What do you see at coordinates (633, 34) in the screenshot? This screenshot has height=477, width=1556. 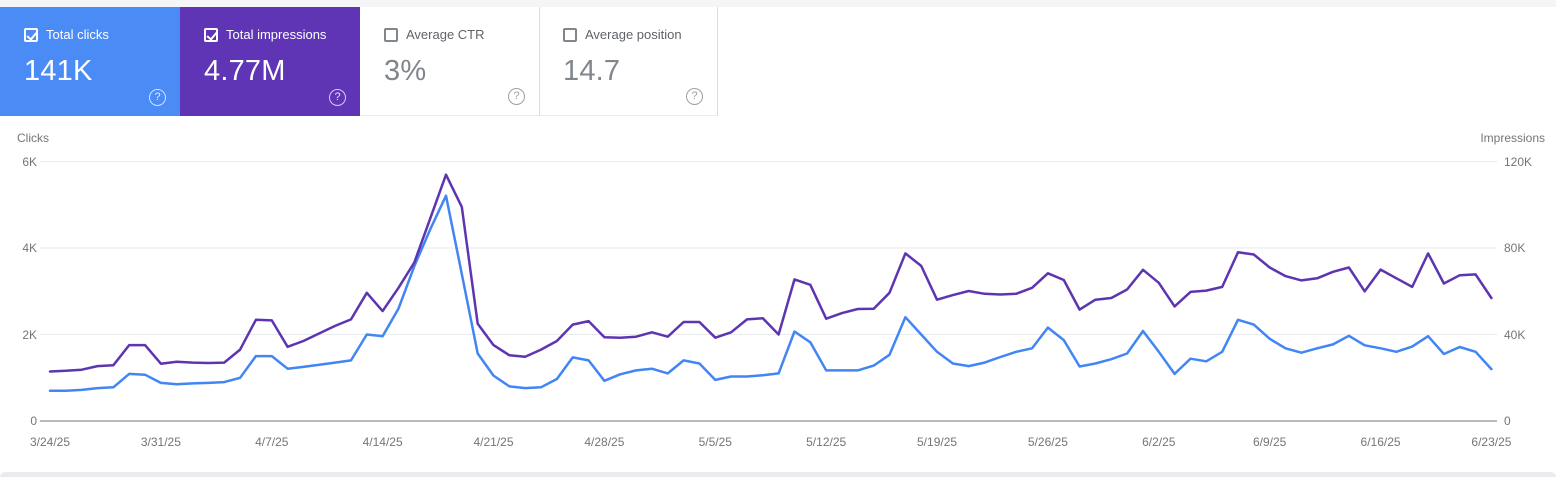 I see `average-position-label: Average position` at bounding box center [633, 34].